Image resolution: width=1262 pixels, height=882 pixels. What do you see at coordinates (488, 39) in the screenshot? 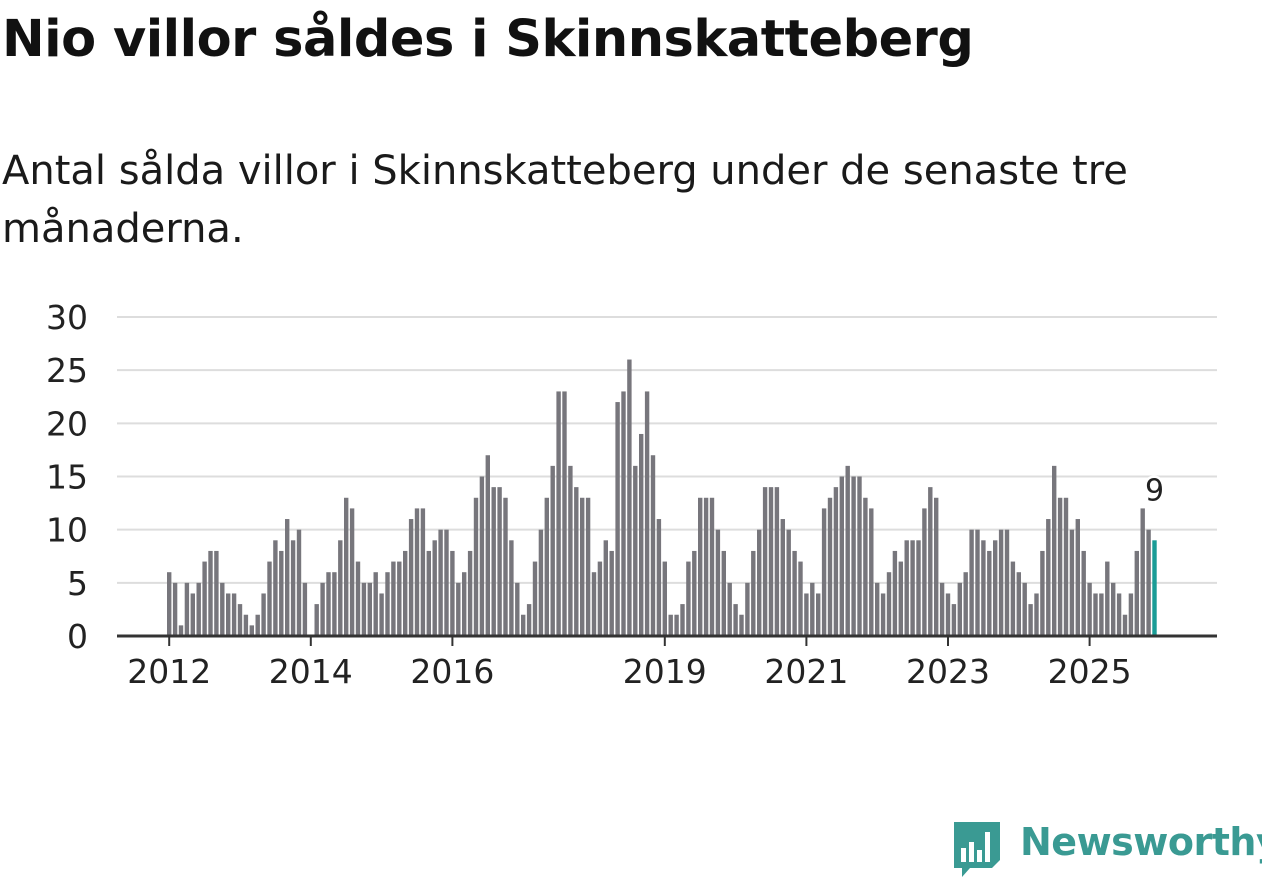
I see `page-title: Nio villor såldes i Skinnskatteberg` at bounding box center [488, 39].